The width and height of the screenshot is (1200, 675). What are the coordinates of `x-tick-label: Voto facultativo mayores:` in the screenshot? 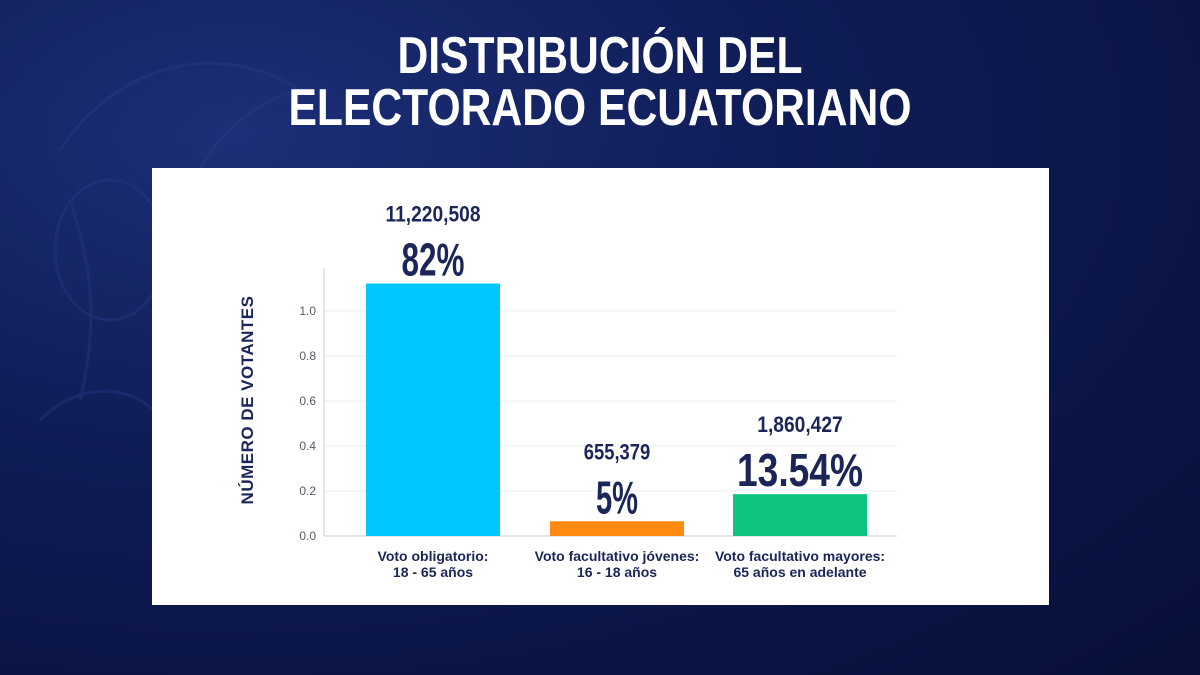 It's located at (800, 556).